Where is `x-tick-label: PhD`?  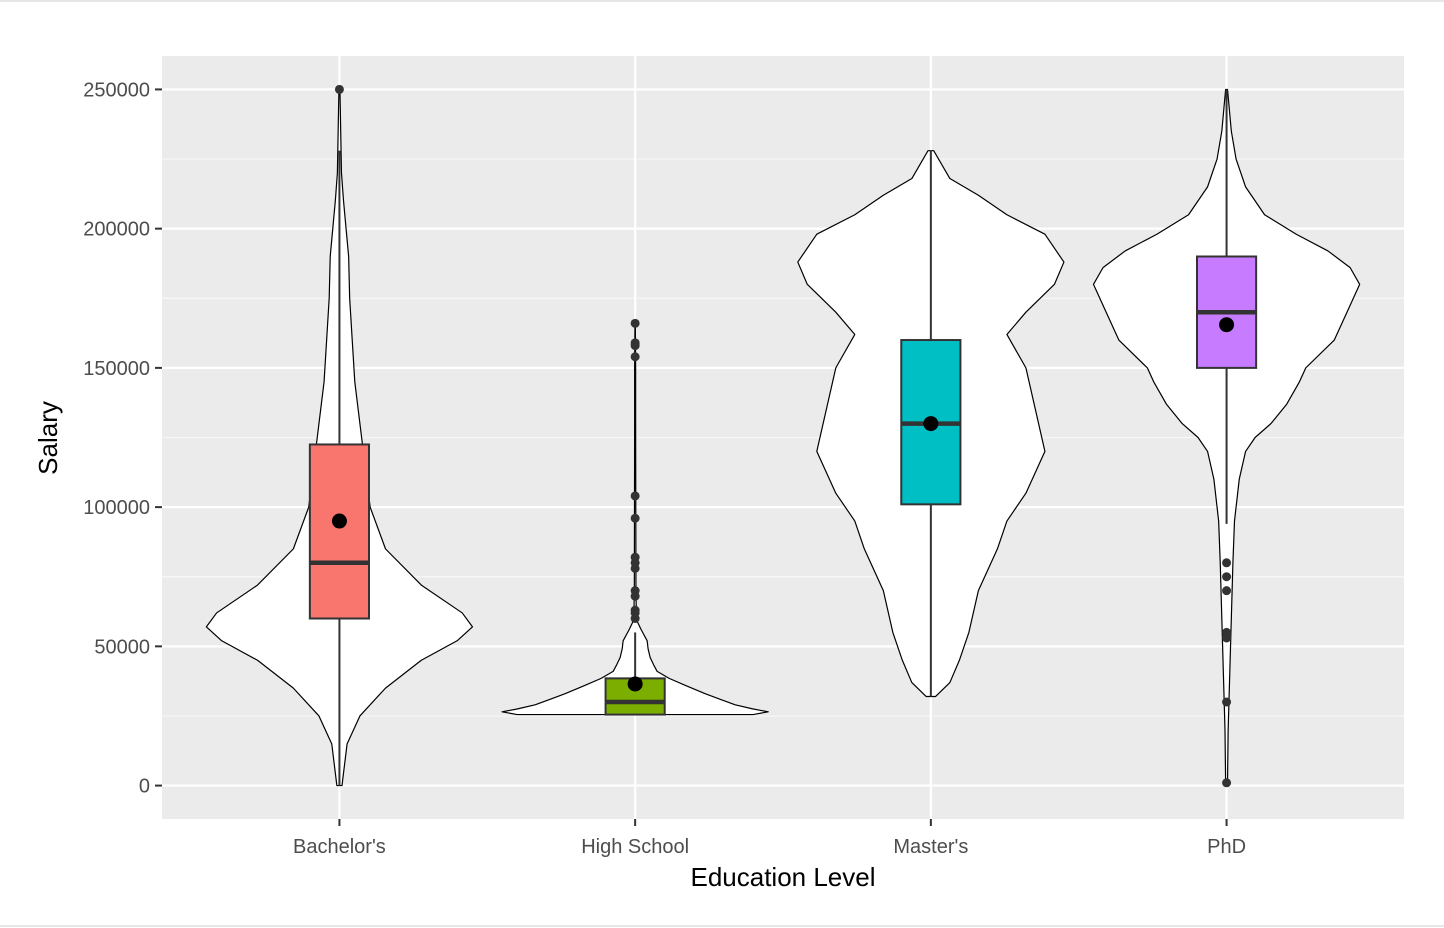
x-tick-label: PhD is located at coordinates (1226, 847).